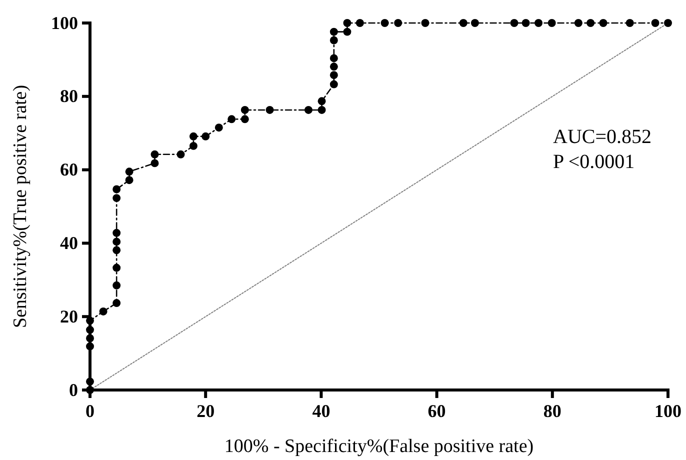  What do you see at coordinates (668, 410) in the screenshot?
I see `x-tick-label: 100` at bounding box center [668, 410].